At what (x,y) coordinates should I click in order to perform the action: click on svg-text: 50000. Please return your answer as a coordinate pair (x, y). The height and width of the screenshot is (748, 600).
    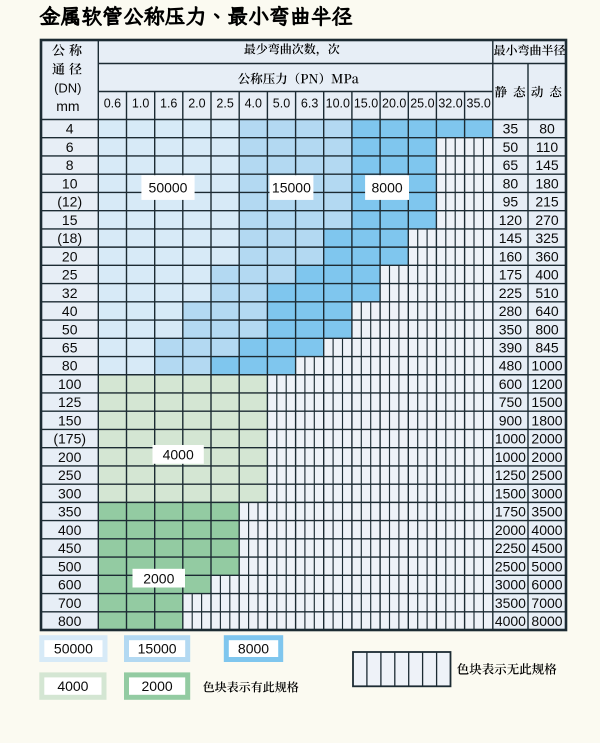
    Looking at the image, I should click on (73, 649).